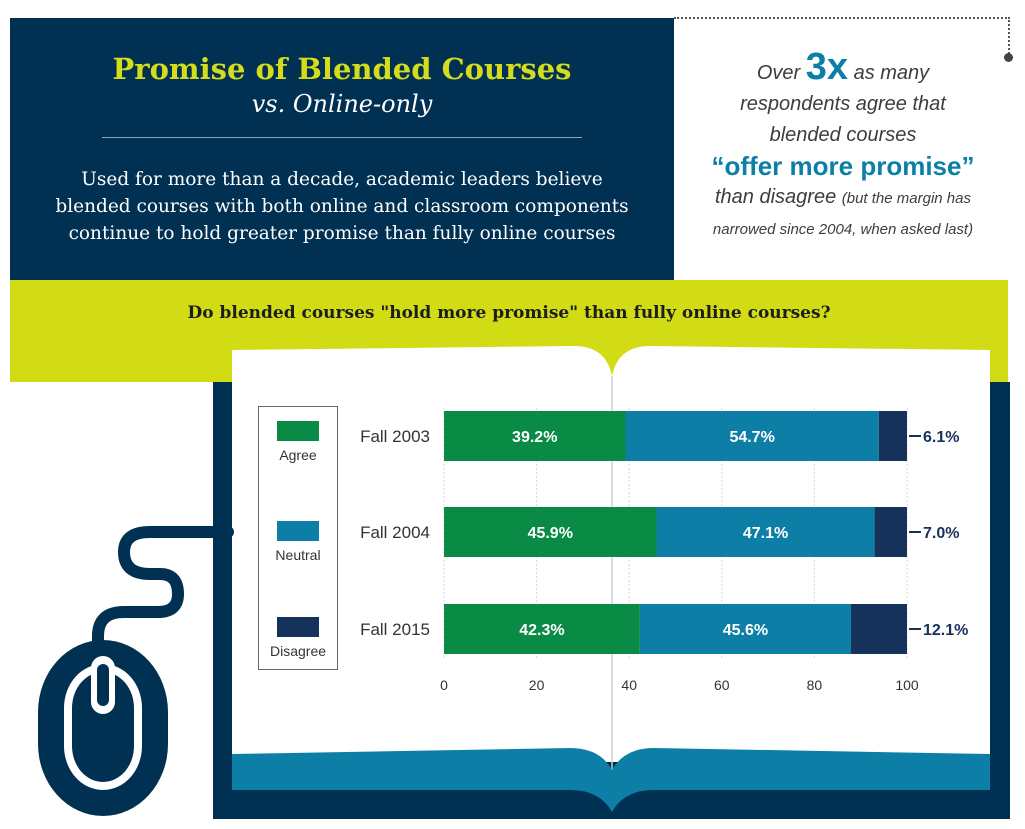  I want to click on legend-swatch-disagree, so click(298, 627).